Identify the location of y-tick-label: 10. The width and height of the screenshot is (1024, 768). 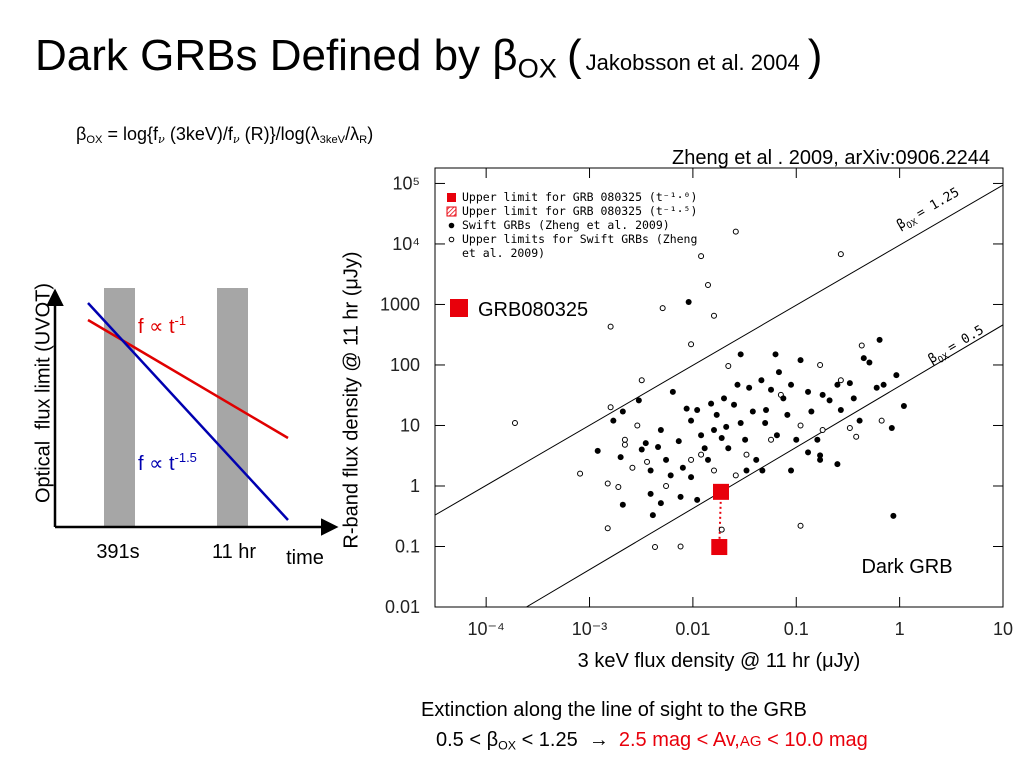
(410, 425).